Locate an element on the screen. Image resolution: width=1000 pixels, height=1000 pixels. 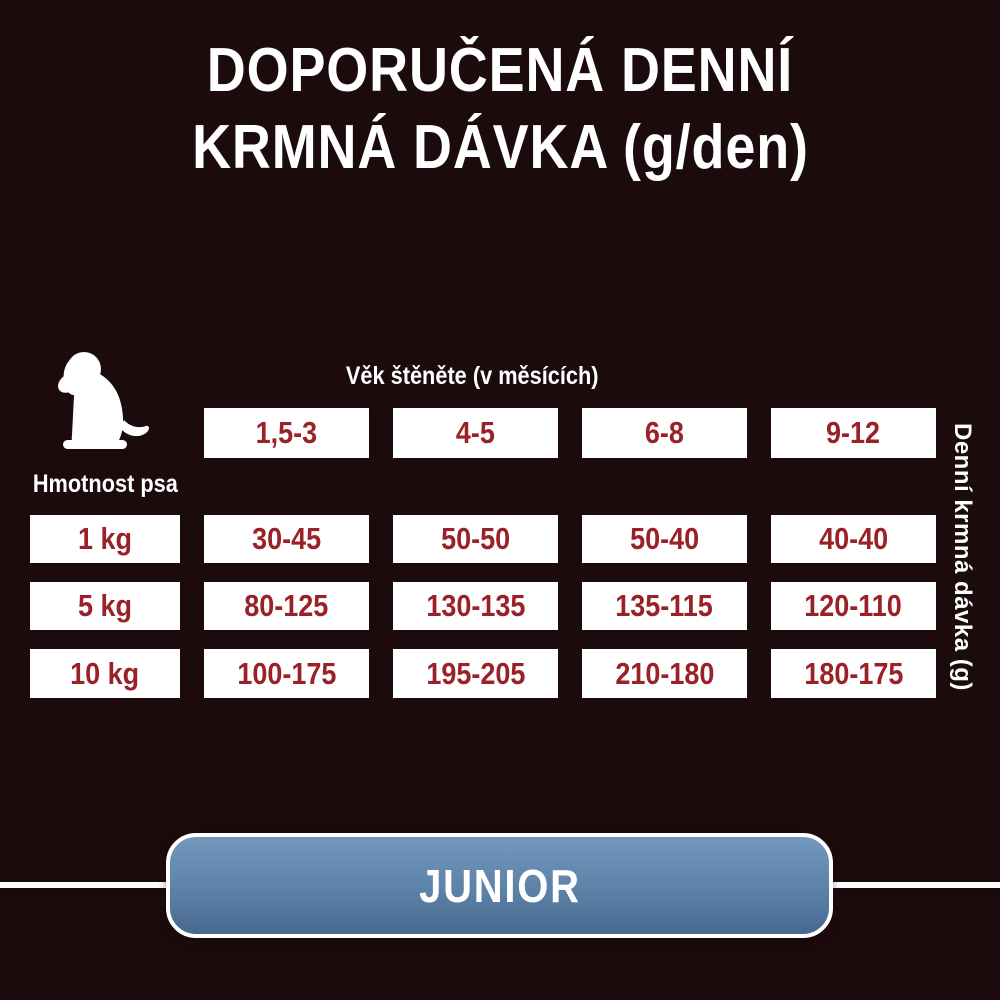
junior-button: JUNIOR is located at coordinates (499, 885).